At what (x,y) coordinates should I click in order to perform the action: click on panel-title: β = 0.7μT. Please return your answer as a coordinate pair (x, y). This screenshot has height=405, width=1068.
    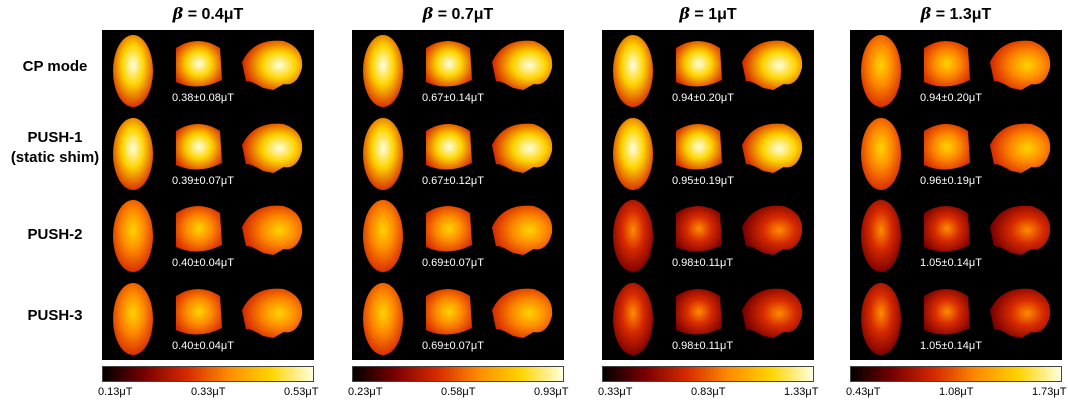
    Looking at the image, I should click on (458, 14).